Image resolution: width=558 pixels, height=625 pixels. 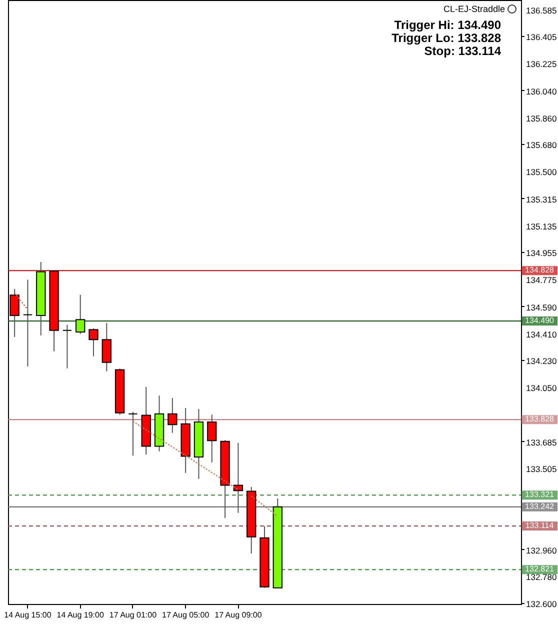 I want to click on y-tick-label: 135.680, so click(x=541, y=145).